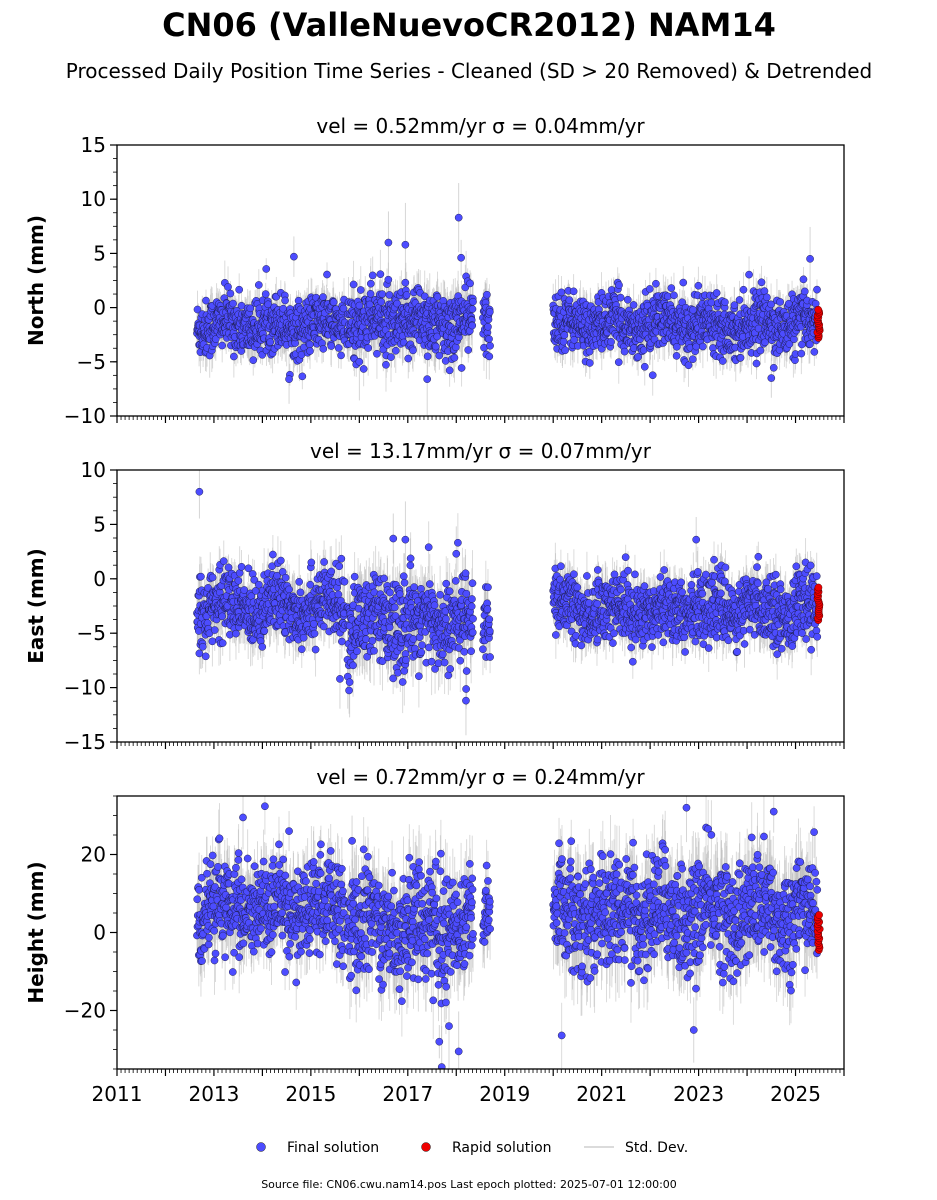 The width and height of the screenshot is (937, 1200). Describe the element at coordinates (507, 298) in the screenshot. I see `final-points` at that location.